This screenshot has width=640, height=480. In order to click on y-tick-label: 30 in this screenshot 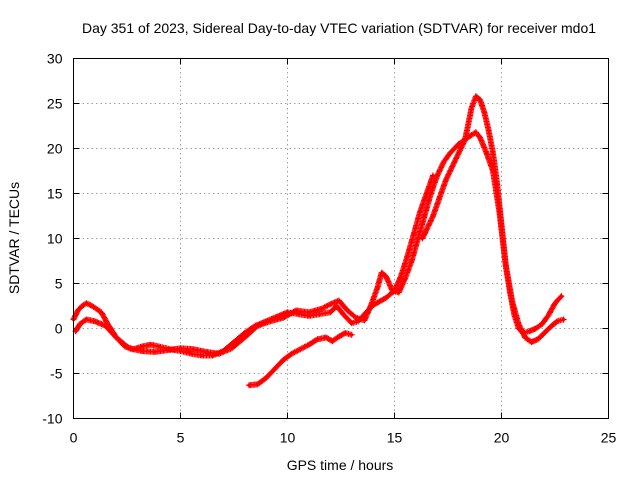, I will do `click(55, 59)`.